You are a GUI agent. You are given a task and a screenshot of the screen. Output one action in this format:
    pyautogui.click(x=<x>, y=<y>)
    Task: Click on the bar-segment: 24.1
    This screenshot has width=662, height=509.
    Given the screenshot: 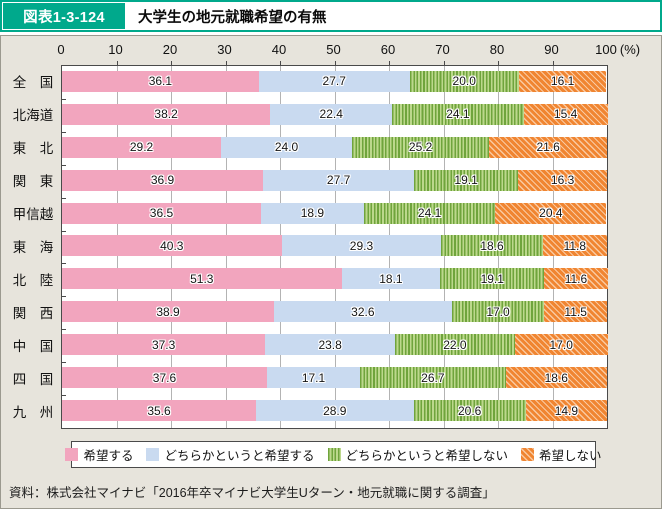 What is the action you would take?
    pyautogui.click(x=458, y=114)
    